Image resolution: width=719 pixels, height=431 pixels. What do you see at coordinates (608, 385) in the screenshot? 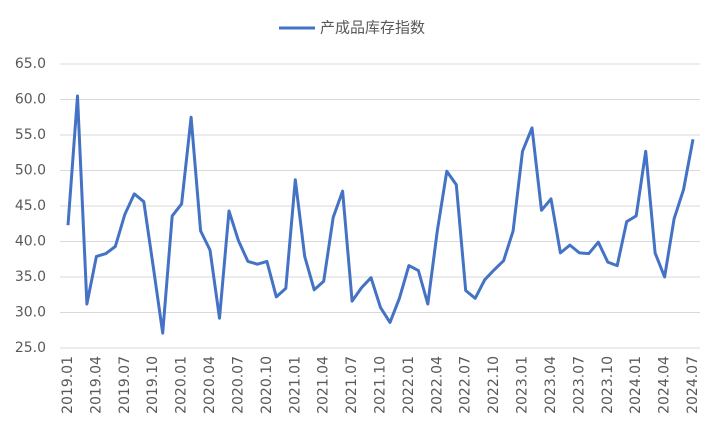
I see `x-tick-label: 2023.10` at bounding box center [608, 385].